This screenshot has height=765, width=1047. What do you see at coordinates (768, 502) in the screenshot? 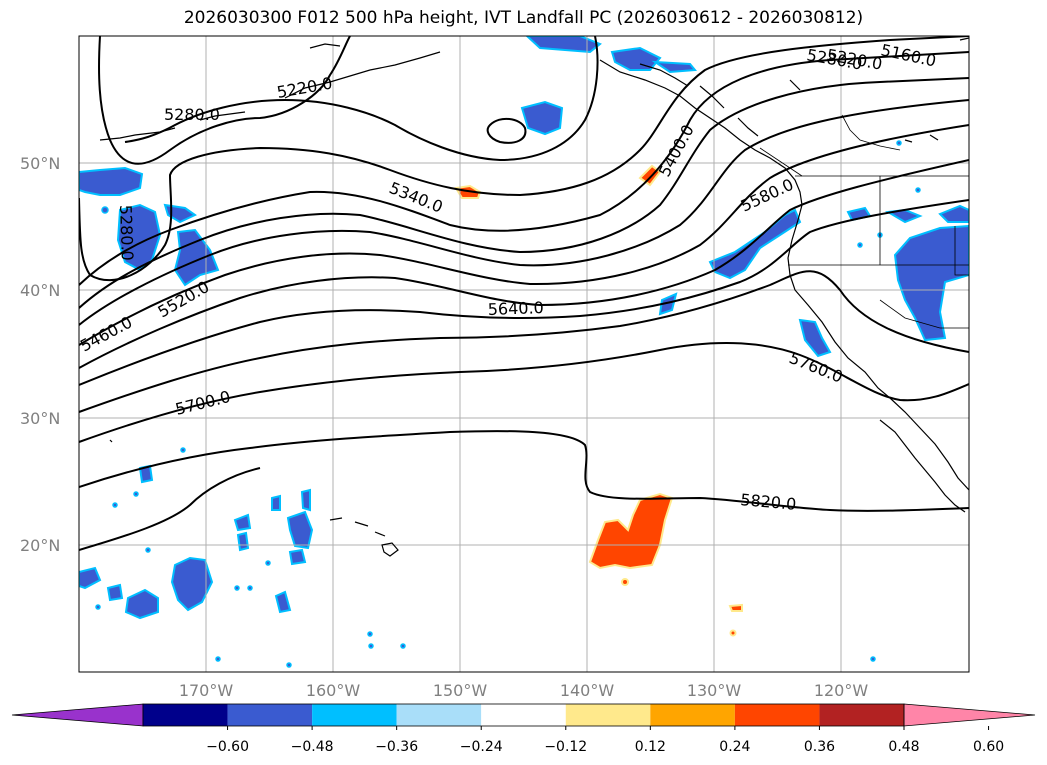
I see `contour-label: 5820.0` at bounding box center [768, 502].